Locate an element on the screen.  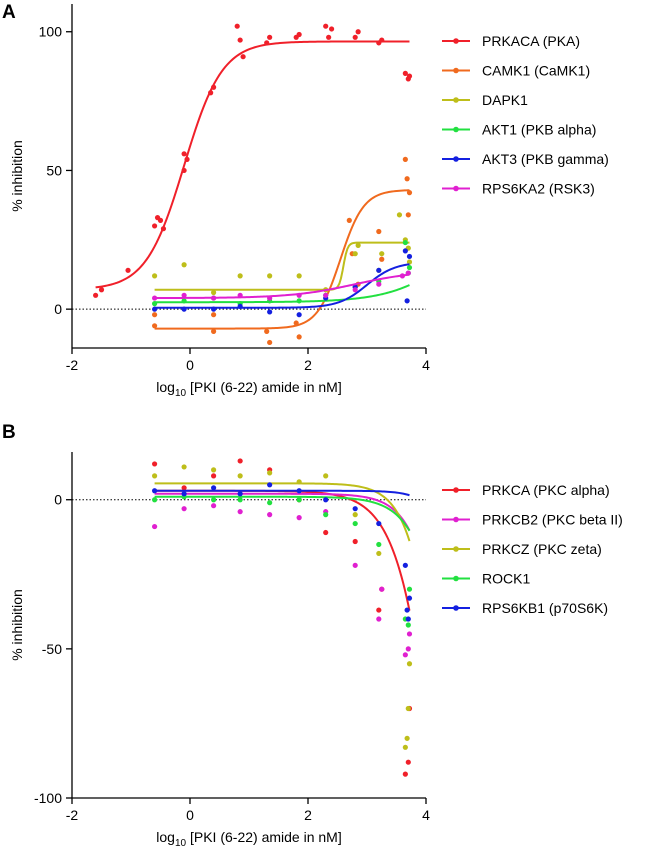
panel-a-y-tick-label: 0 is located at coordinates (58, 309).